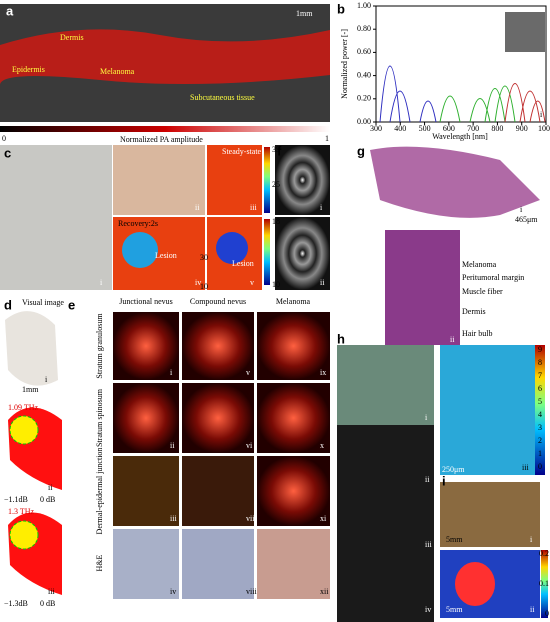  I want to click on label: 5, so click(540, 401).